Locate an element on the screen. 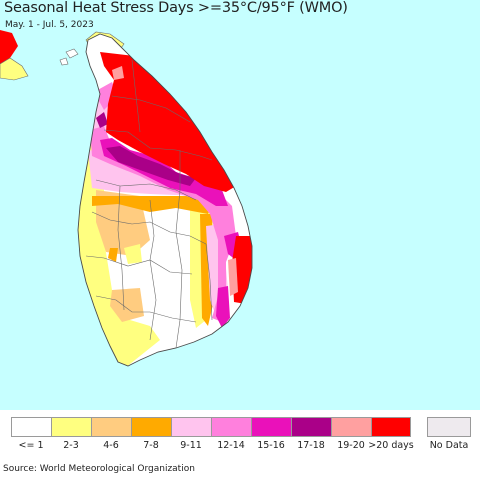 This screenshot has height=480, width=480. legend-item: 4-6 is located at coordinates (111, 434).